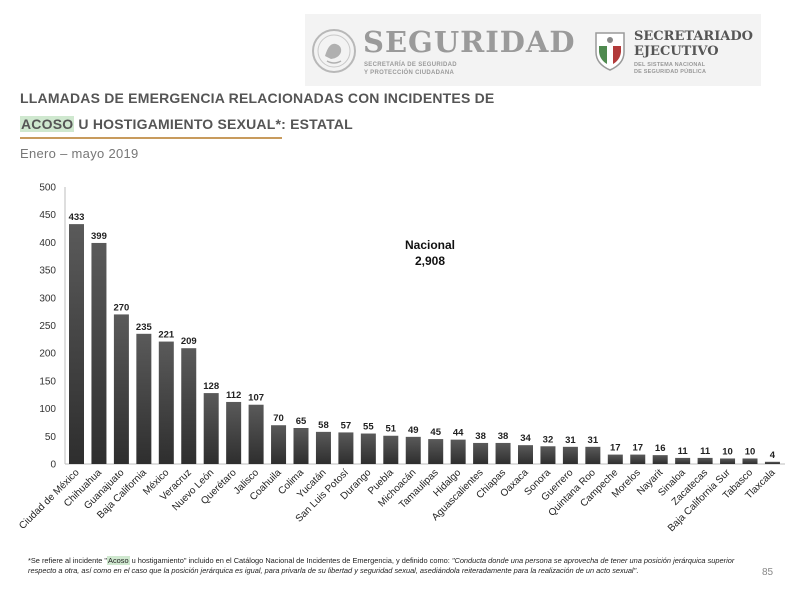  What do you see at coordinates (256, 398) in the screenshot?
I see `bar-value-label: 107` at bounding box center [256, 398].